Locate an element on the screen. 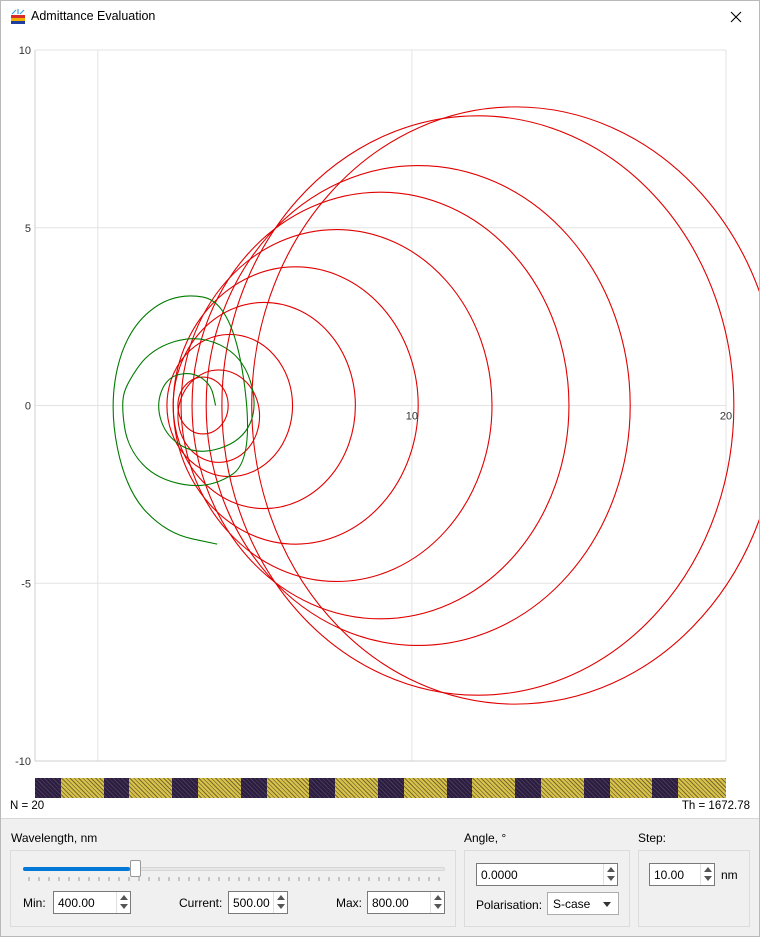  wavelength-group is located at coordinates (233, 888).